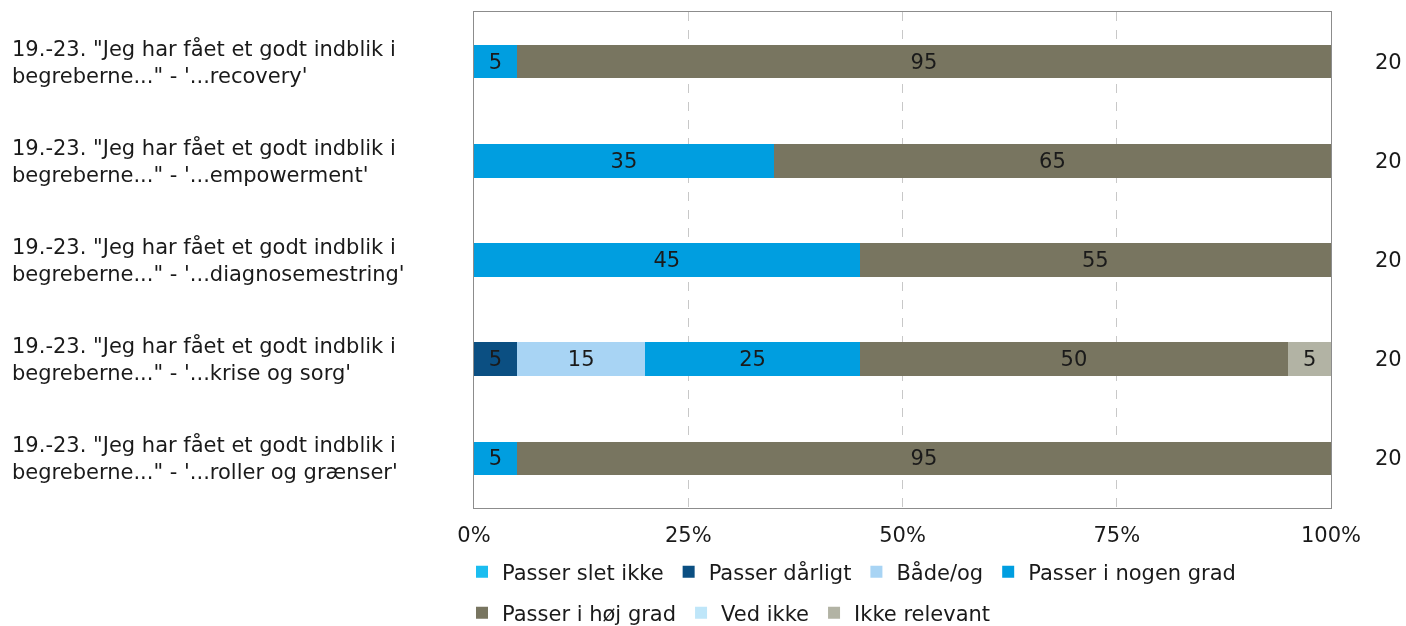  I want to click on data-label: 35, so click(624, 160).